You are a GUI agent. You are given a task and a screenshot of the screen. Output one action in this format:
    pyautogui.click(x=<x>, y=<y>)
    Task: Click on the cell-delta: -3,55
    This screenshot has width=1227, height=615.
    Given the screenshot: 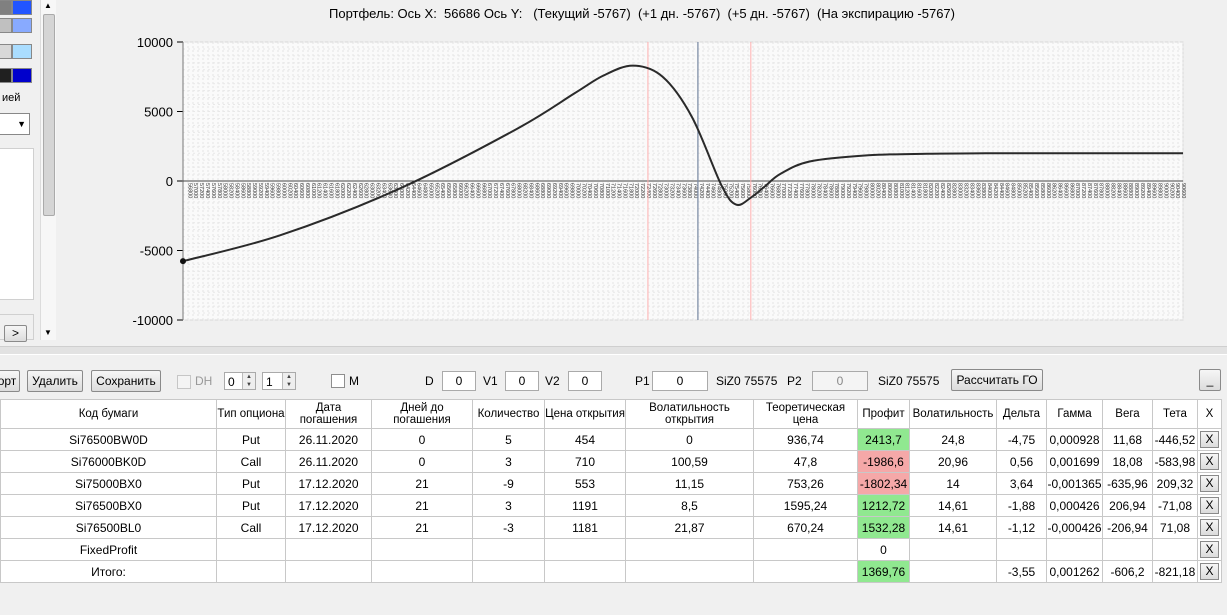 What is the action you would take?
    pyautogui.click(x=1021, y=571)
    